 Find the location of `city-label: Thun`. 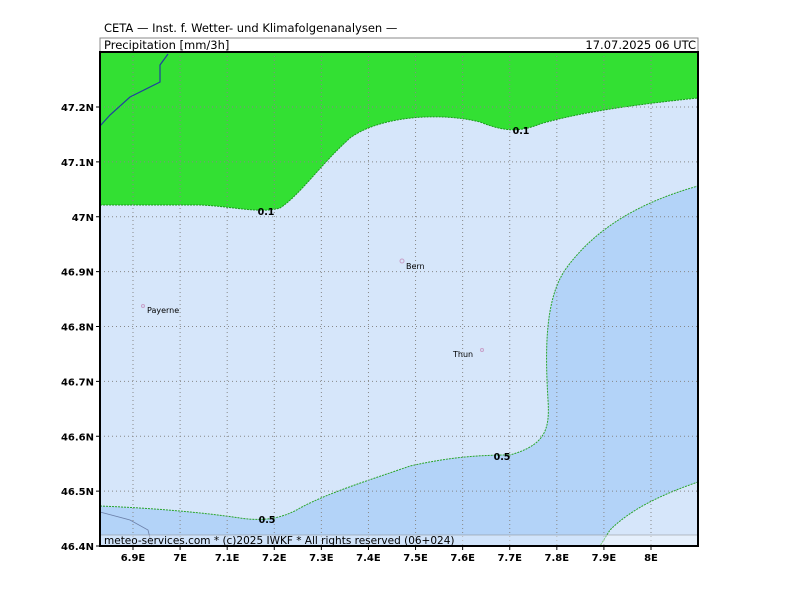

city-label: Thun is located at coordinates (462, 354).